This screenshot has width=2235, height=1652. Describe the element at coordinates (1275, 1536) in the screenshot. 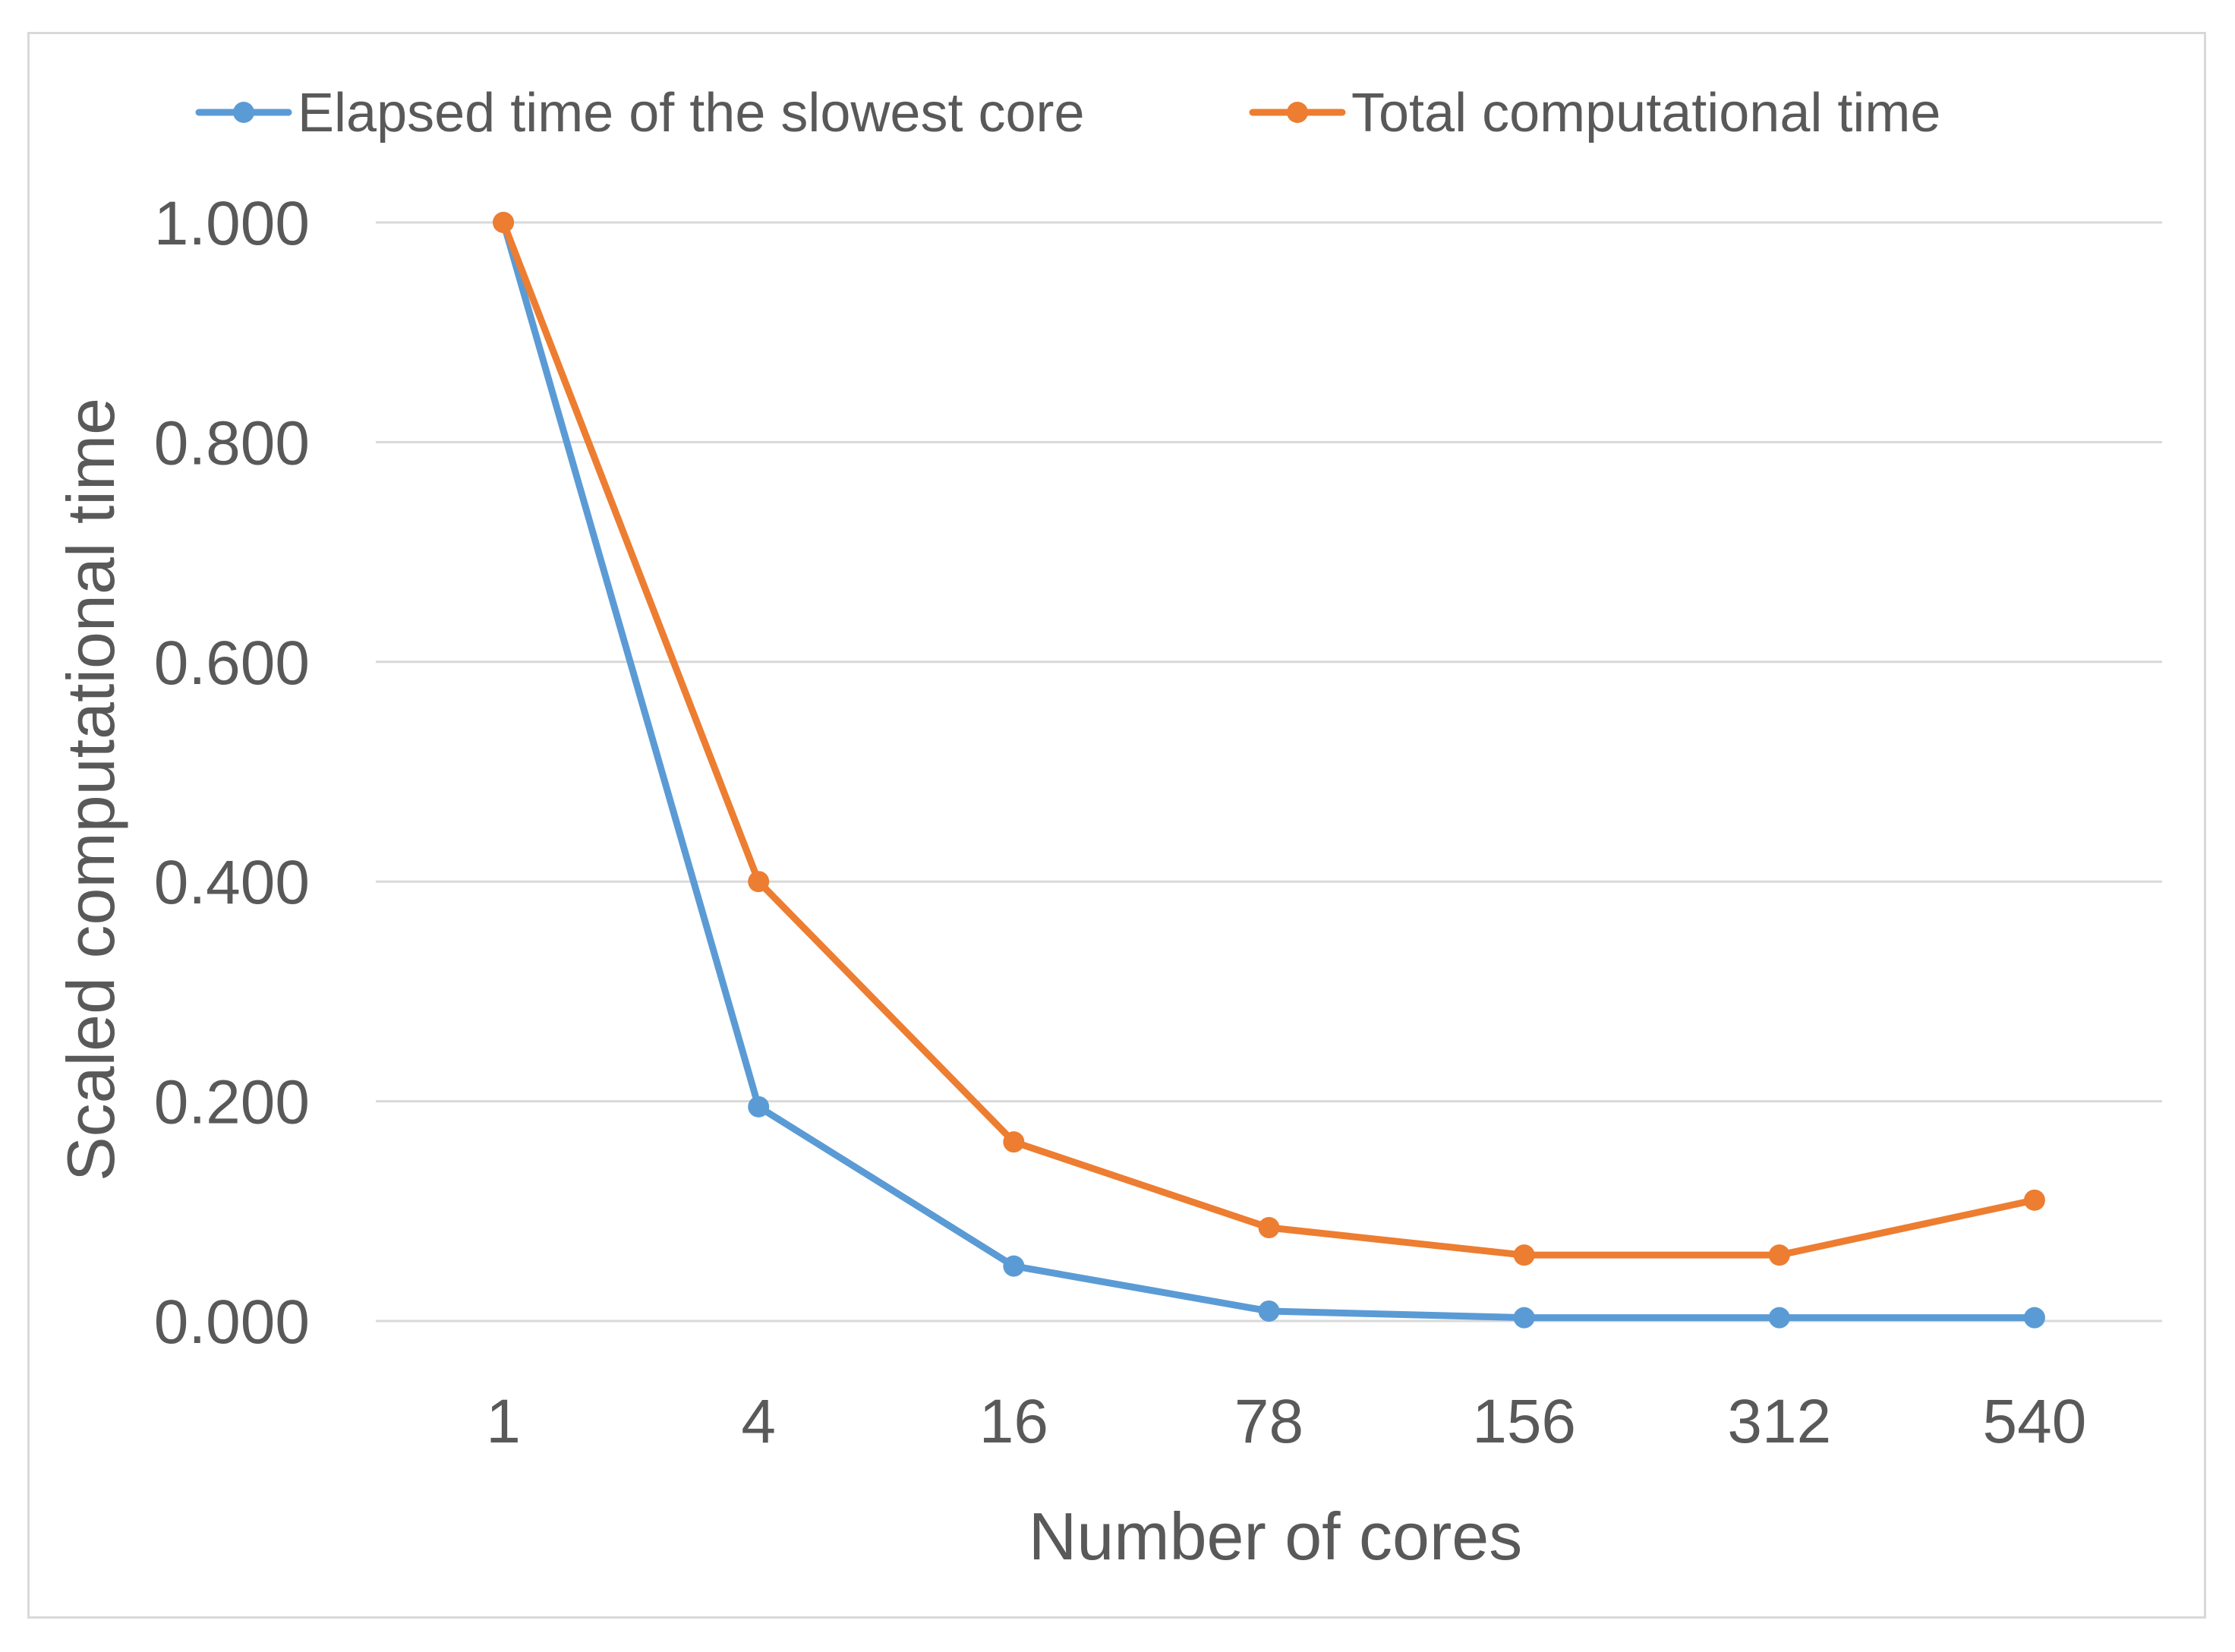

I see `x-axis-title: Number of cores` at that location.